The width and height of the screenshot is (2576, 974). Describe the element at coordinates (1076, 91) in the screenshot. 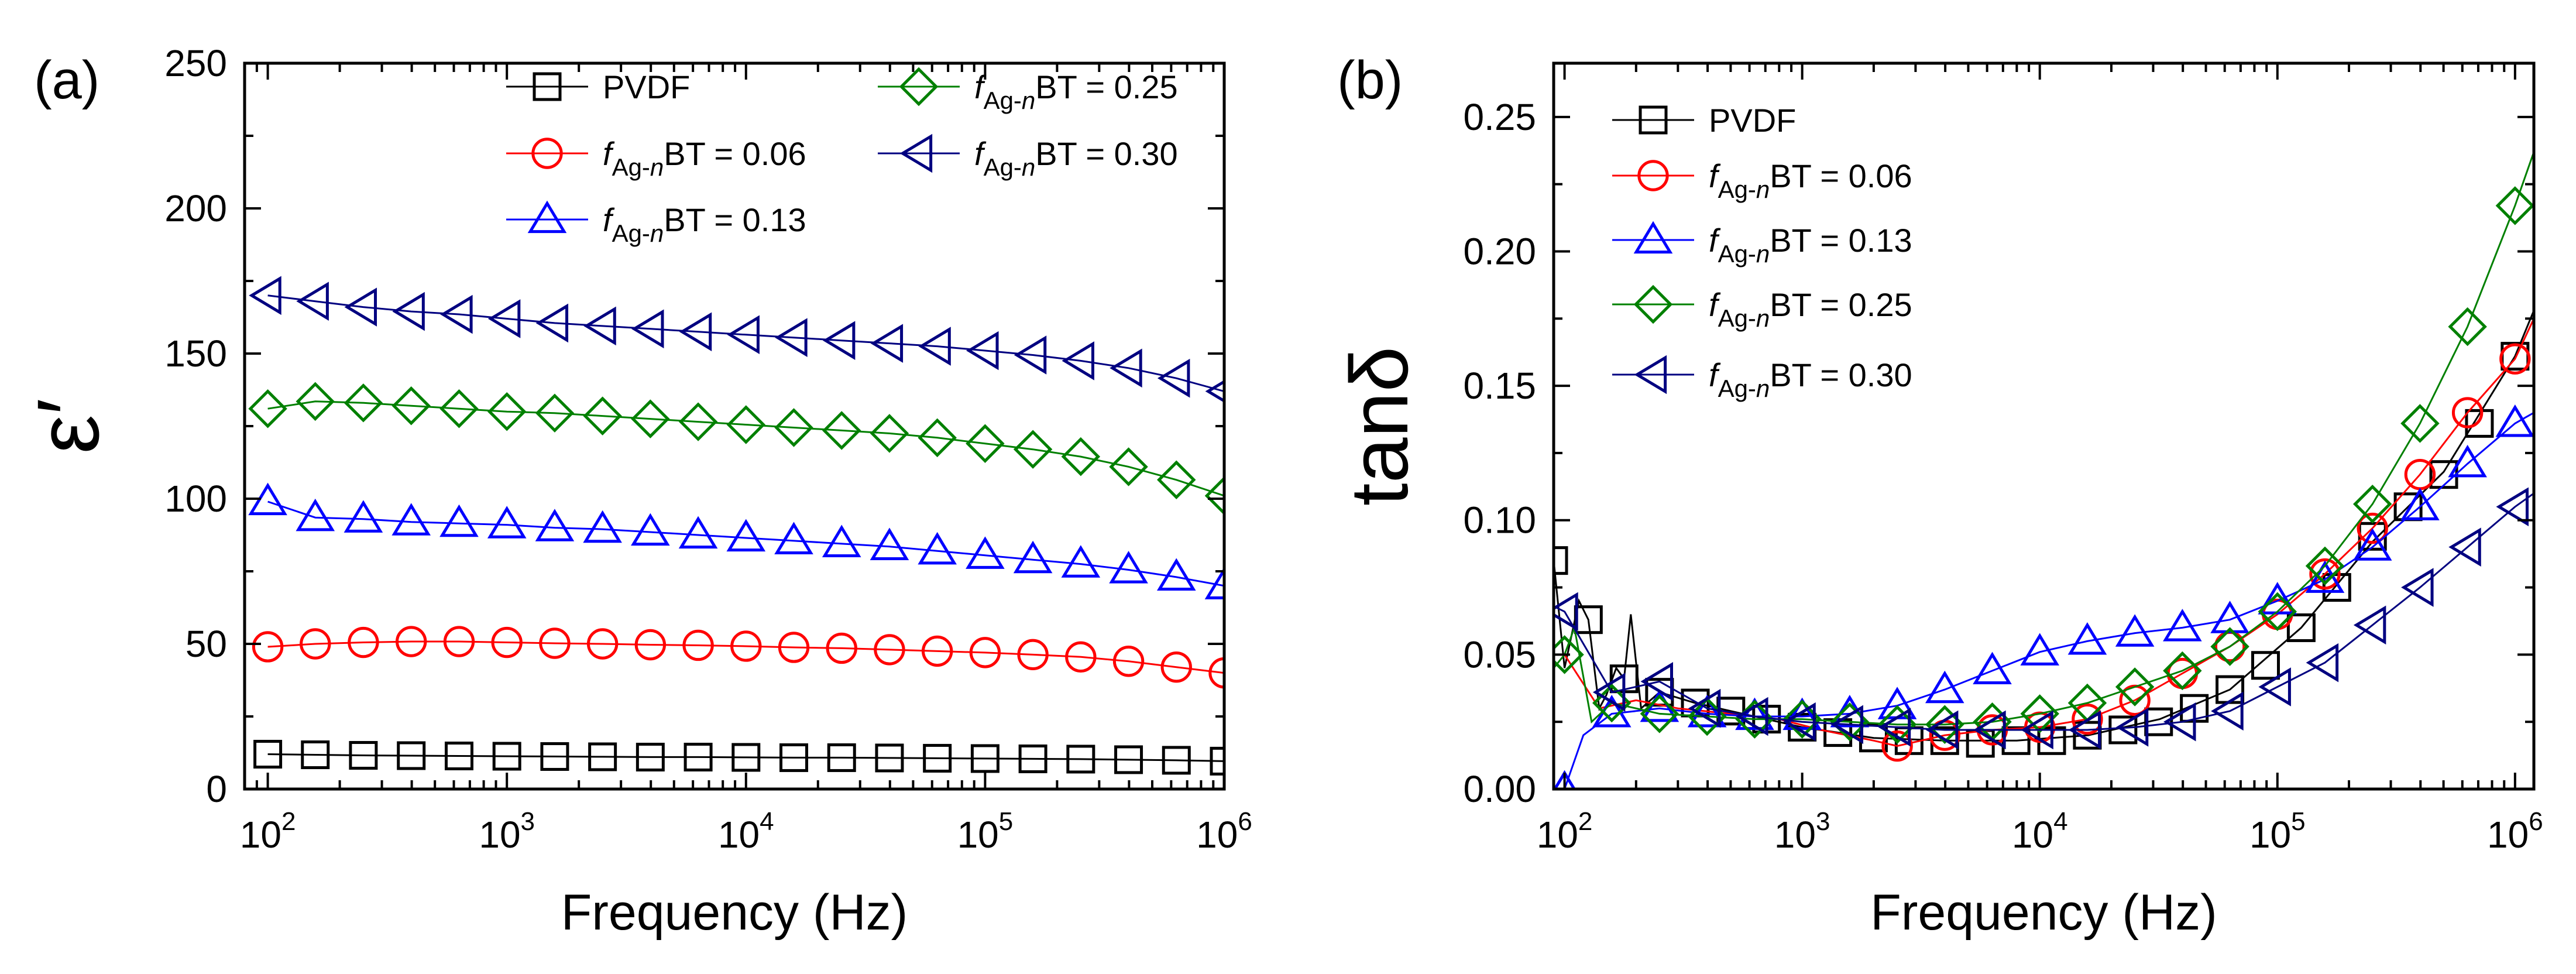

I see `legend-label: fAg-nBT = 0.25` at that location.